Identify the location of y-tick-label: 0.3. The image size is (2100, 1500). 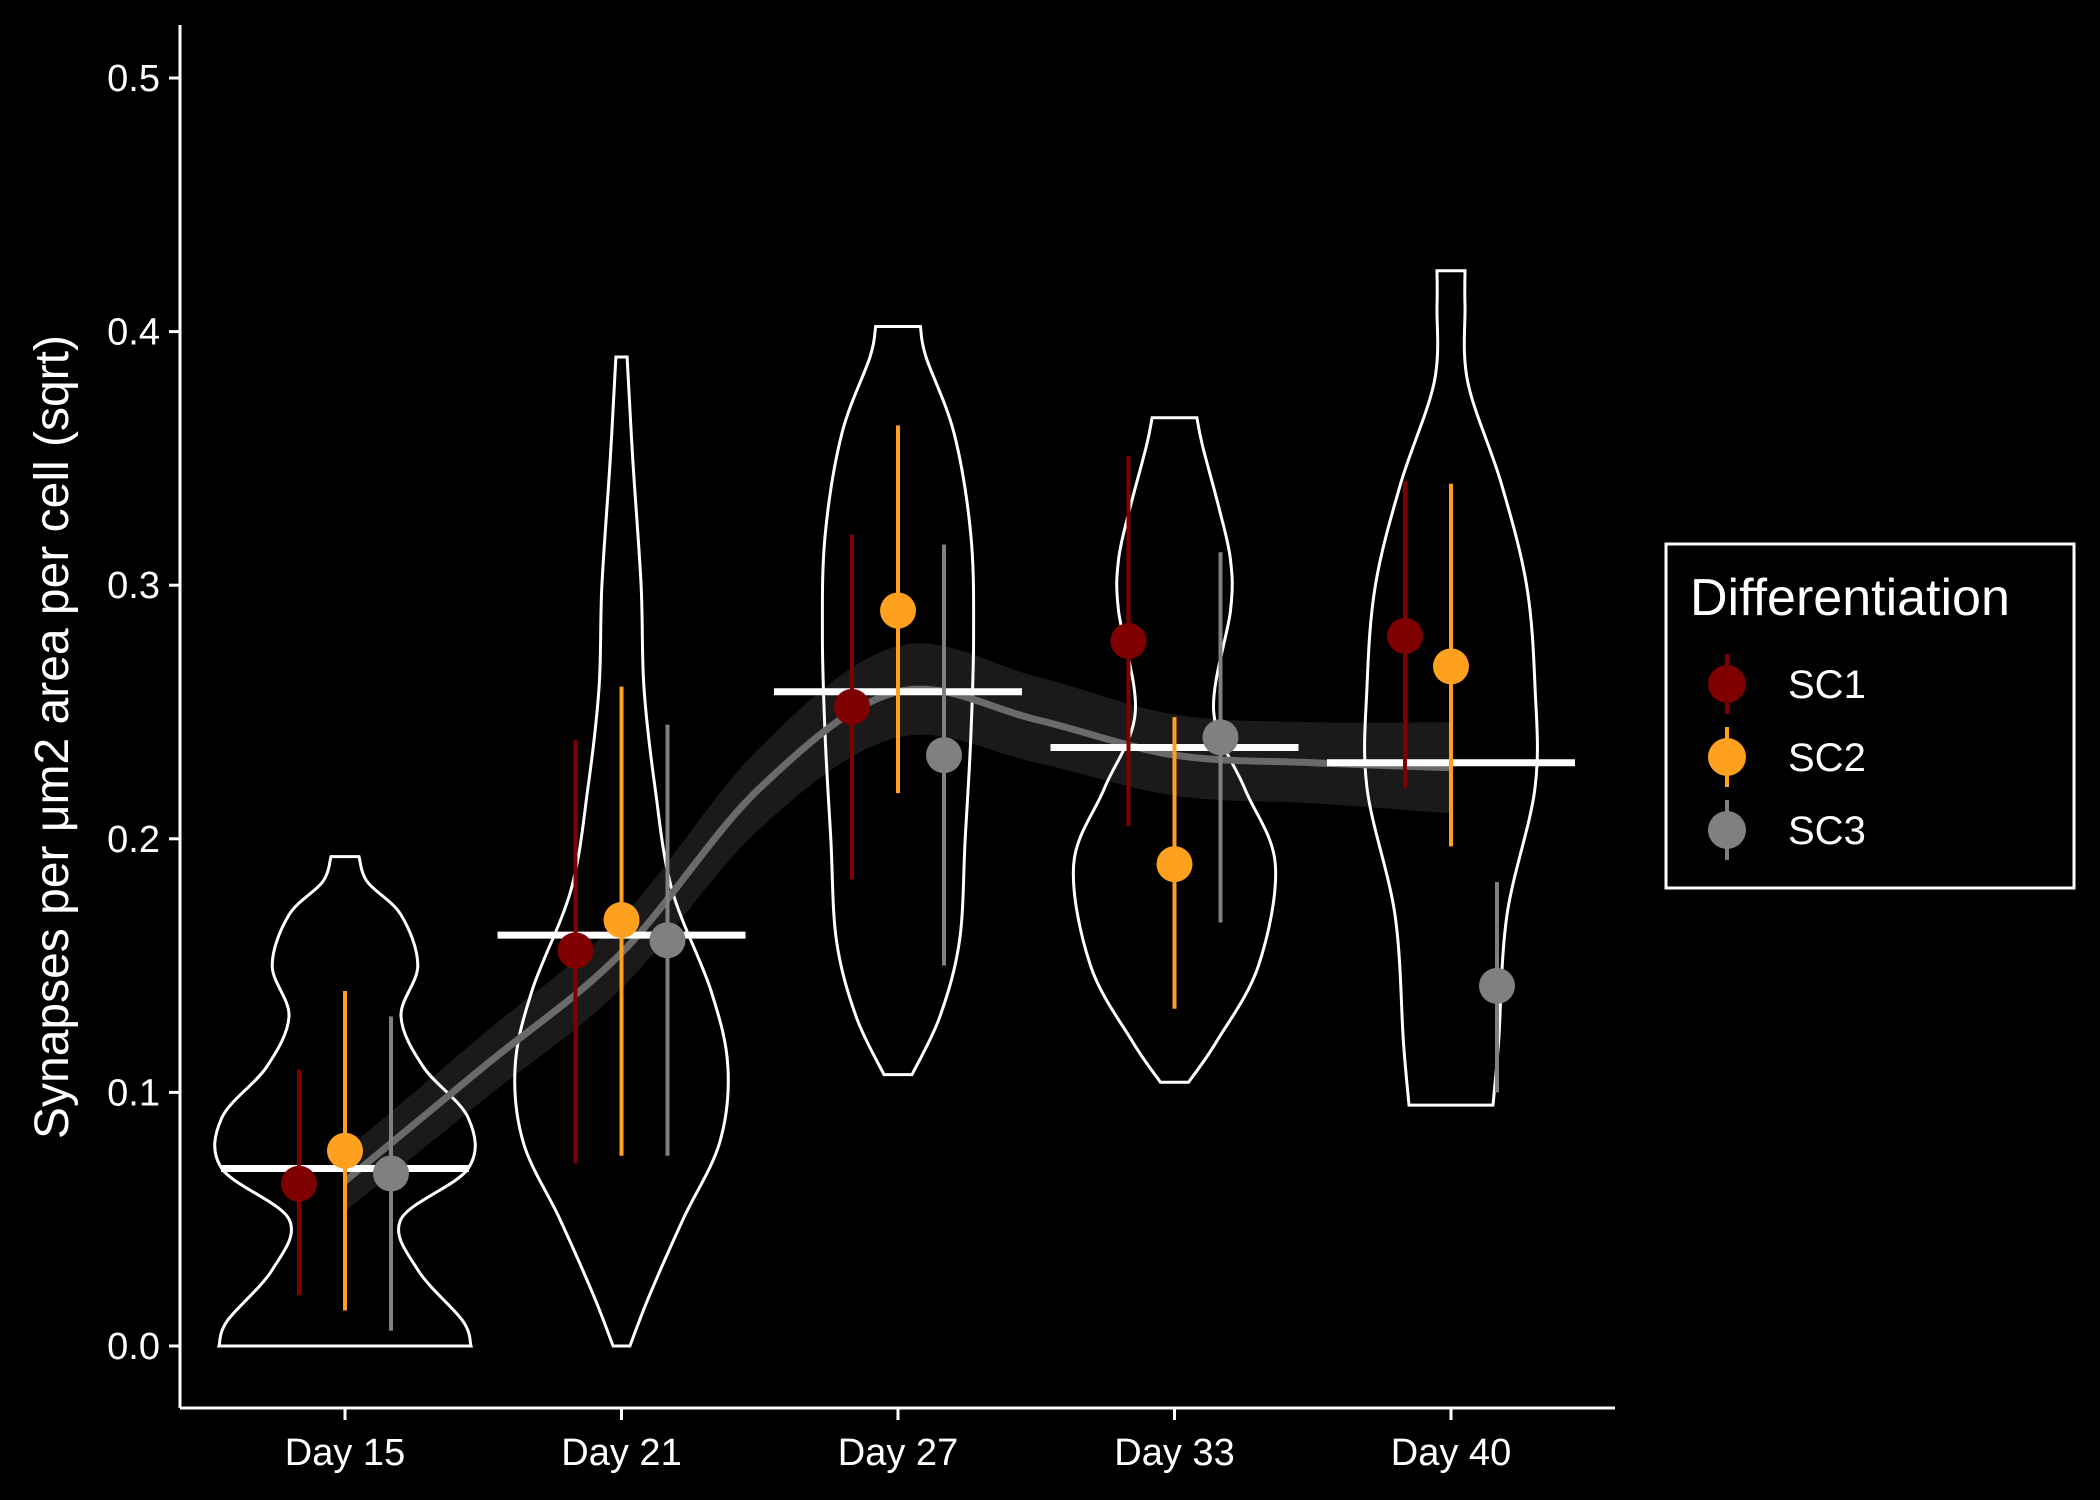
(133, 586).